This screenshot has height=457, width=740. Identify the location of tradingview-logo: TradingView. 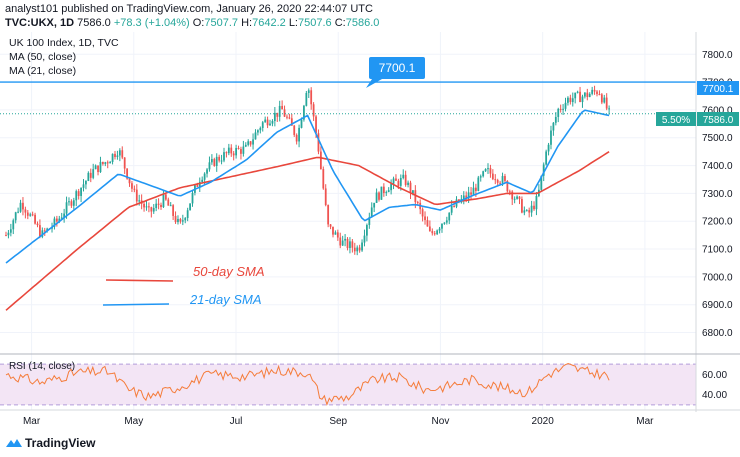
(50, 443).